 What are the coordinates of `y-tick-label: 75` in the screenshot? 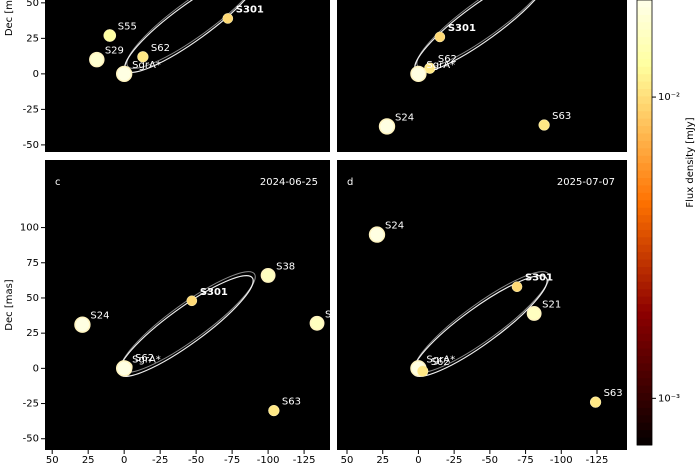 It's located at (32, 263).